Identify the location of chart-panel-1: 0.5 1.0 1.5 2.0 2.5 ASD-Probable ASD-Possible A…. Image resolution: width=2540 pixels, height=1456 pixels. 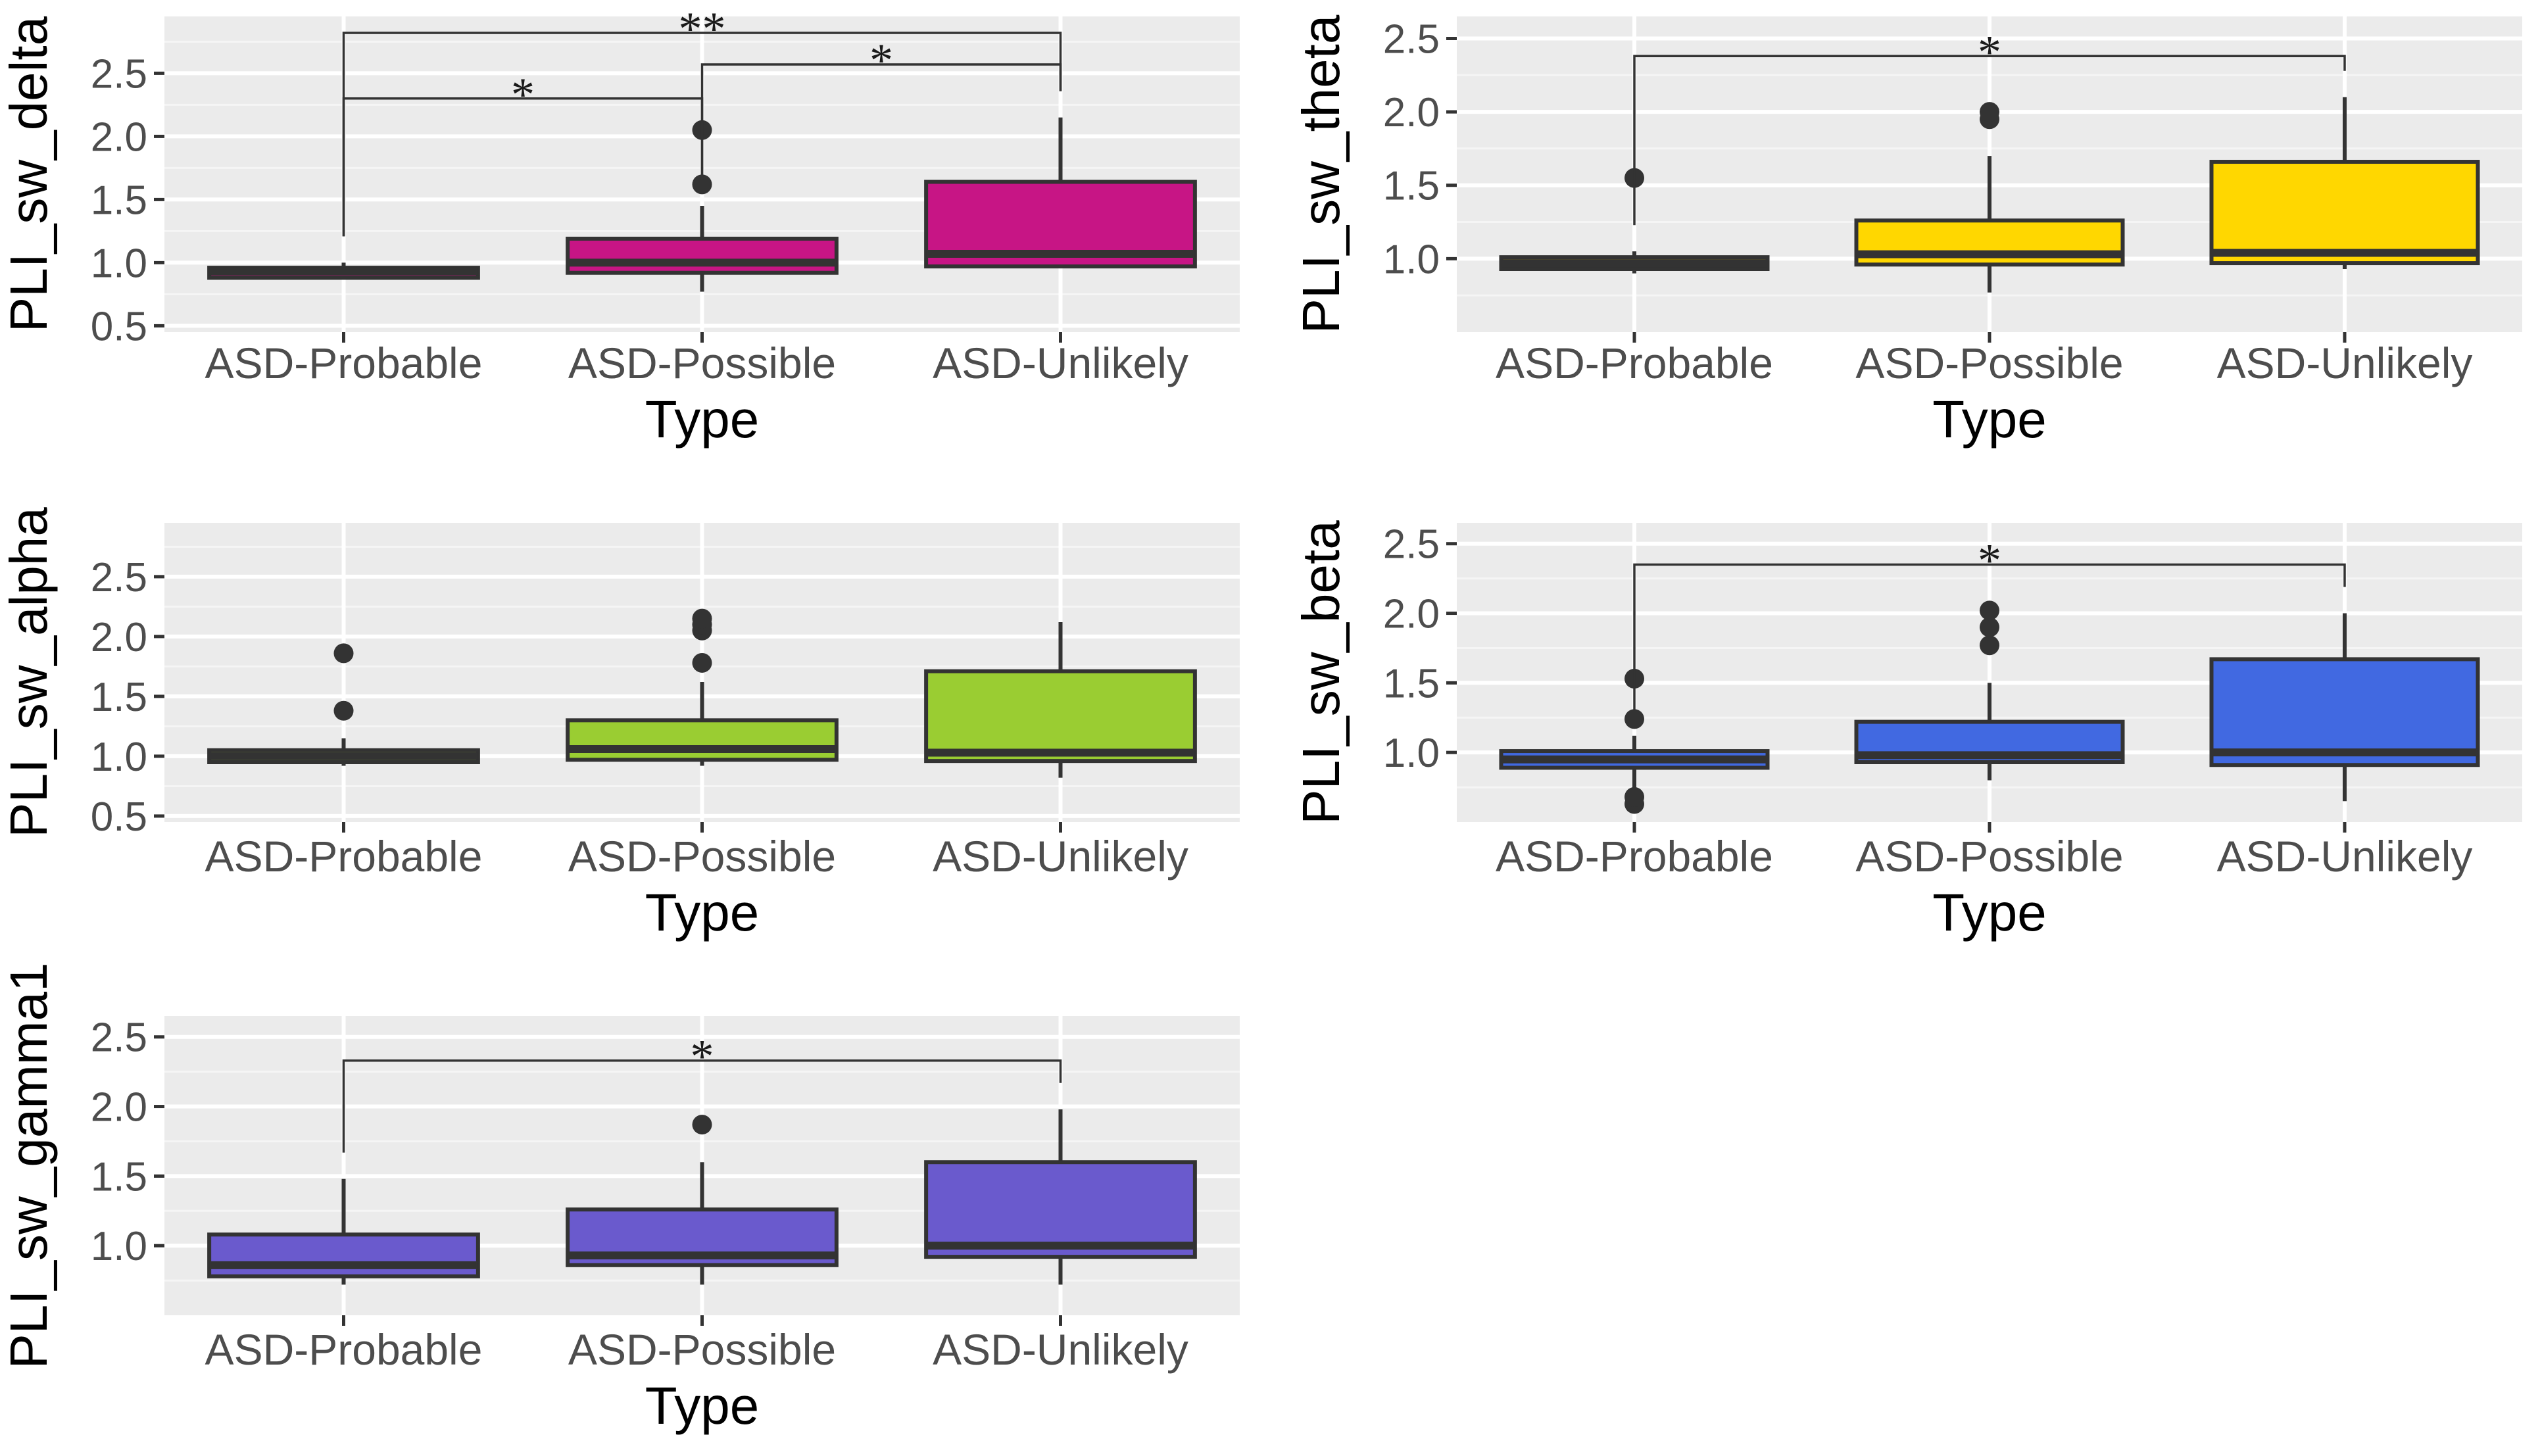
(620, 226).